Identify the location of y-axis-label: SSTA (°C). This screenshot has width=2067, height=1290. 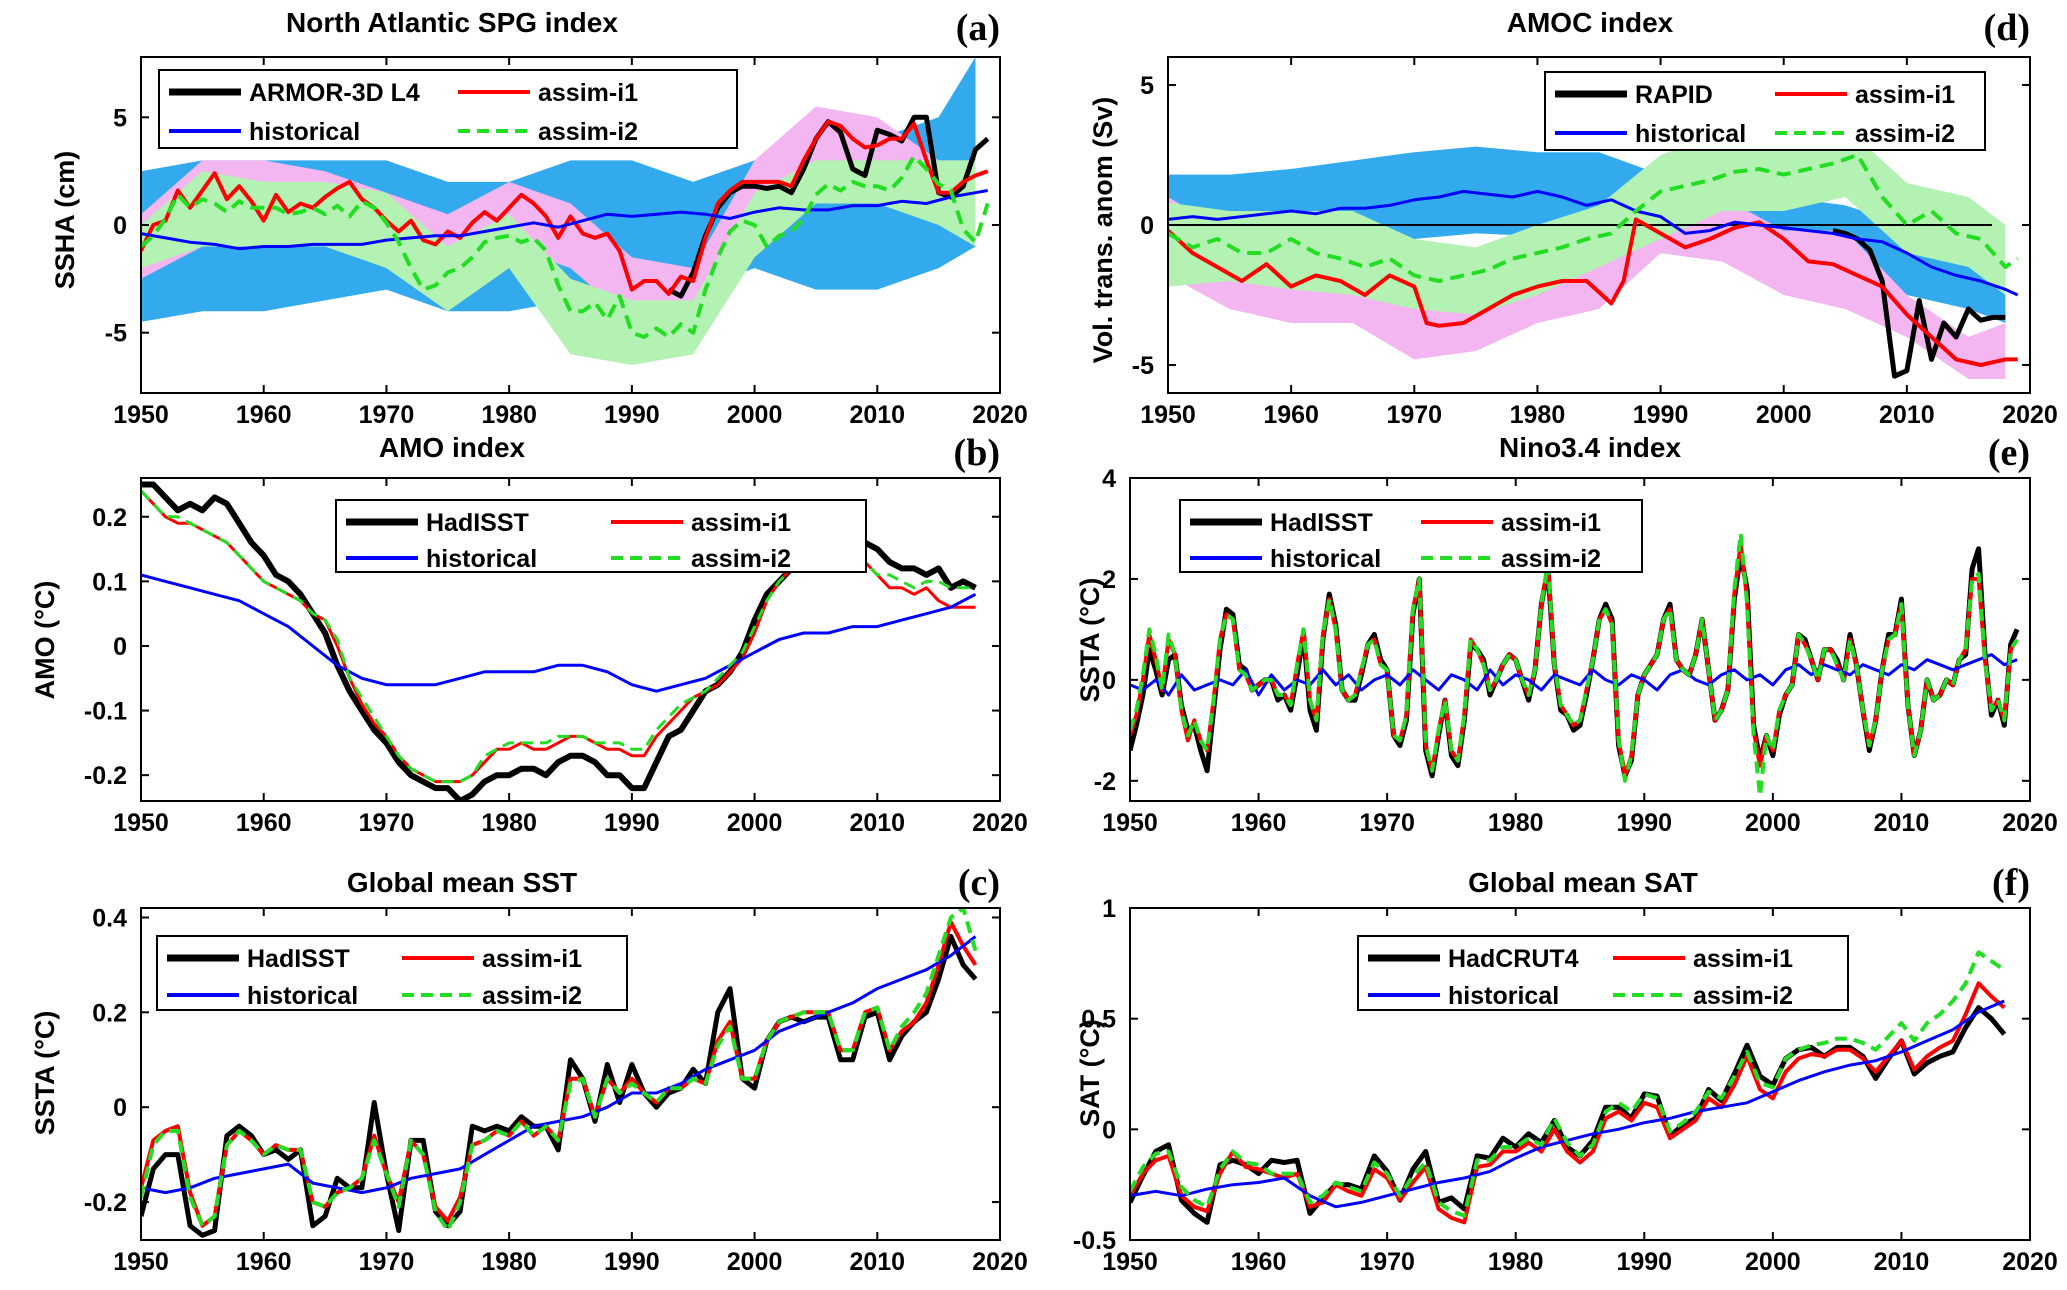
(1090, 640).